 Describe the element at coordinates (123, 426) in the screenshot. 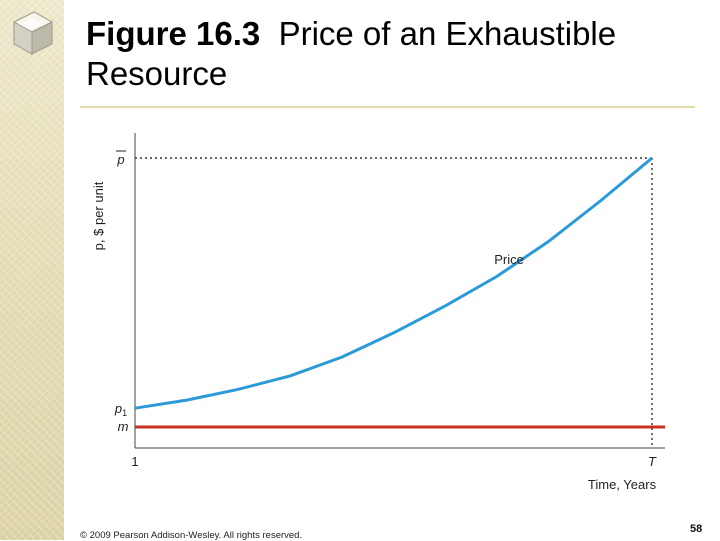

I see `m-label: m` at that location.